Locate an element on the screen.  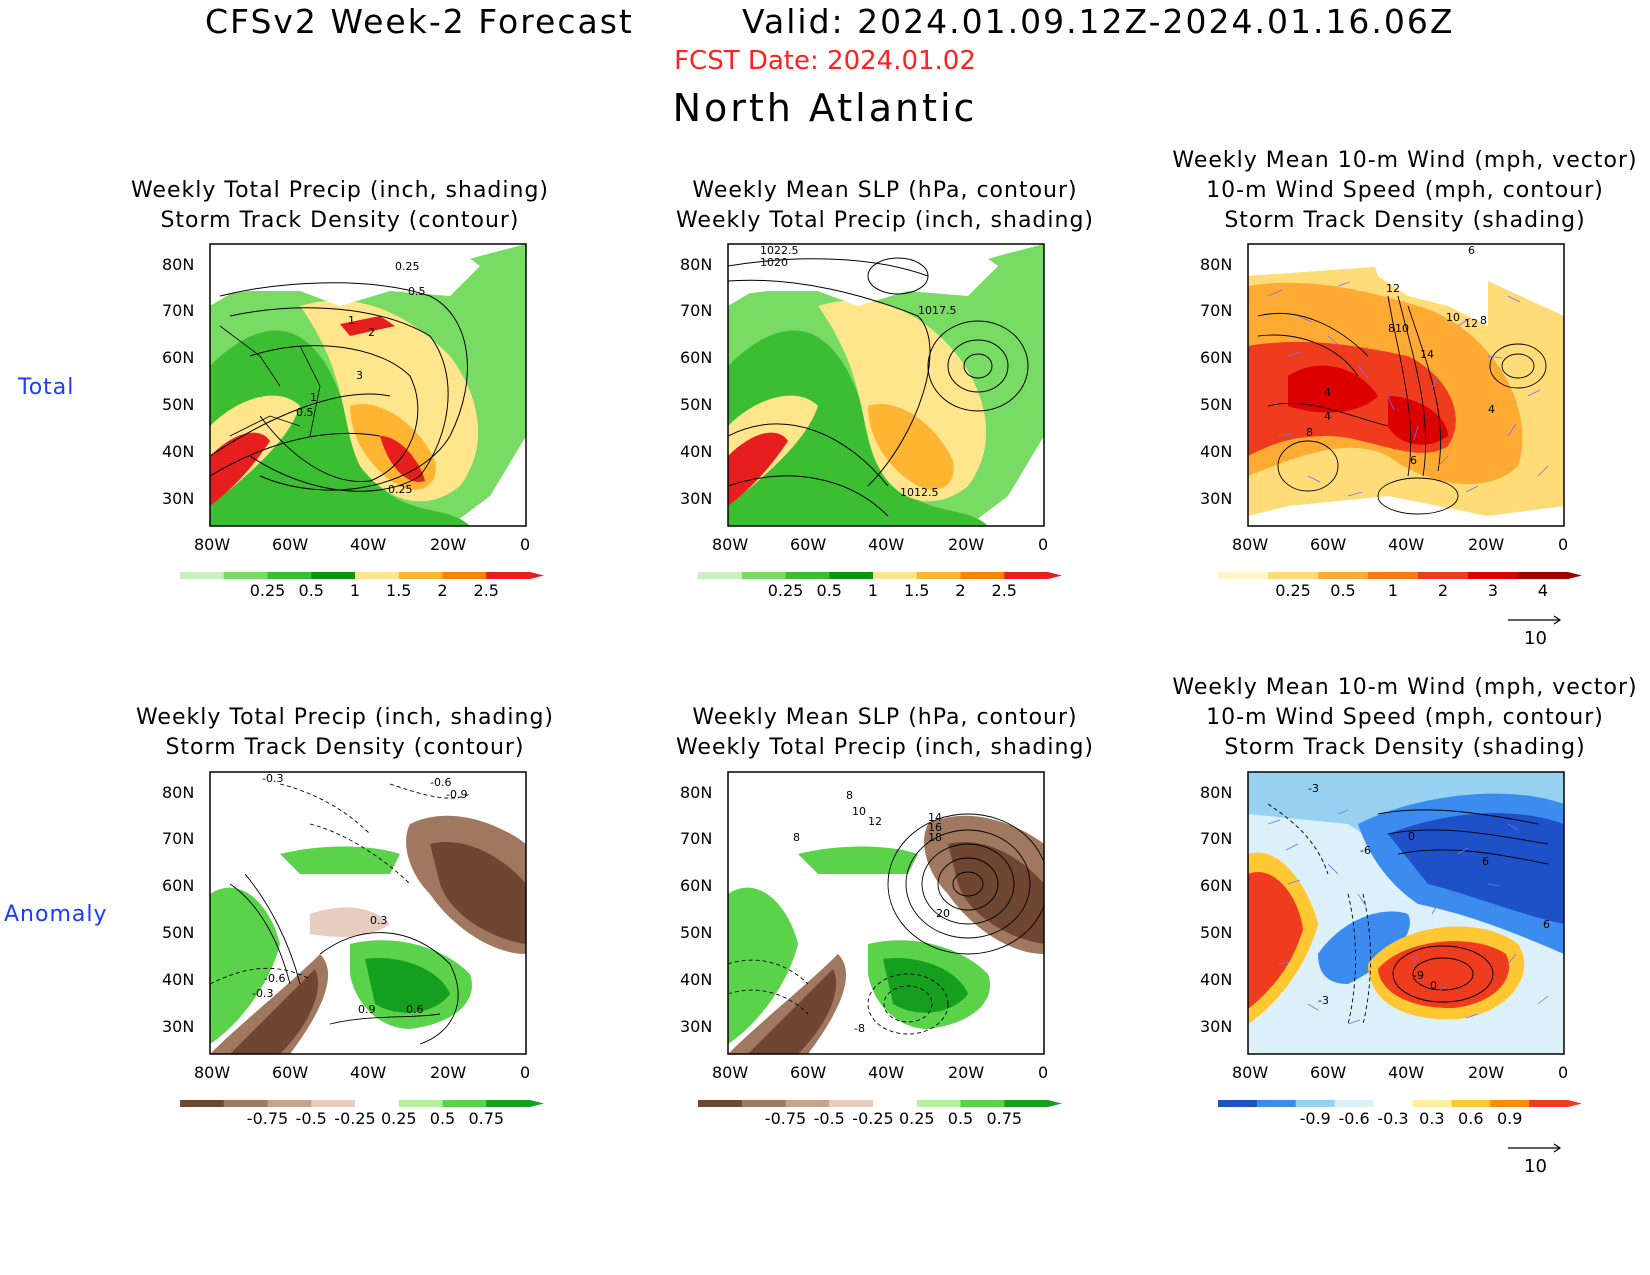
contour-label: 8 is located at coordinates (1483, 320).